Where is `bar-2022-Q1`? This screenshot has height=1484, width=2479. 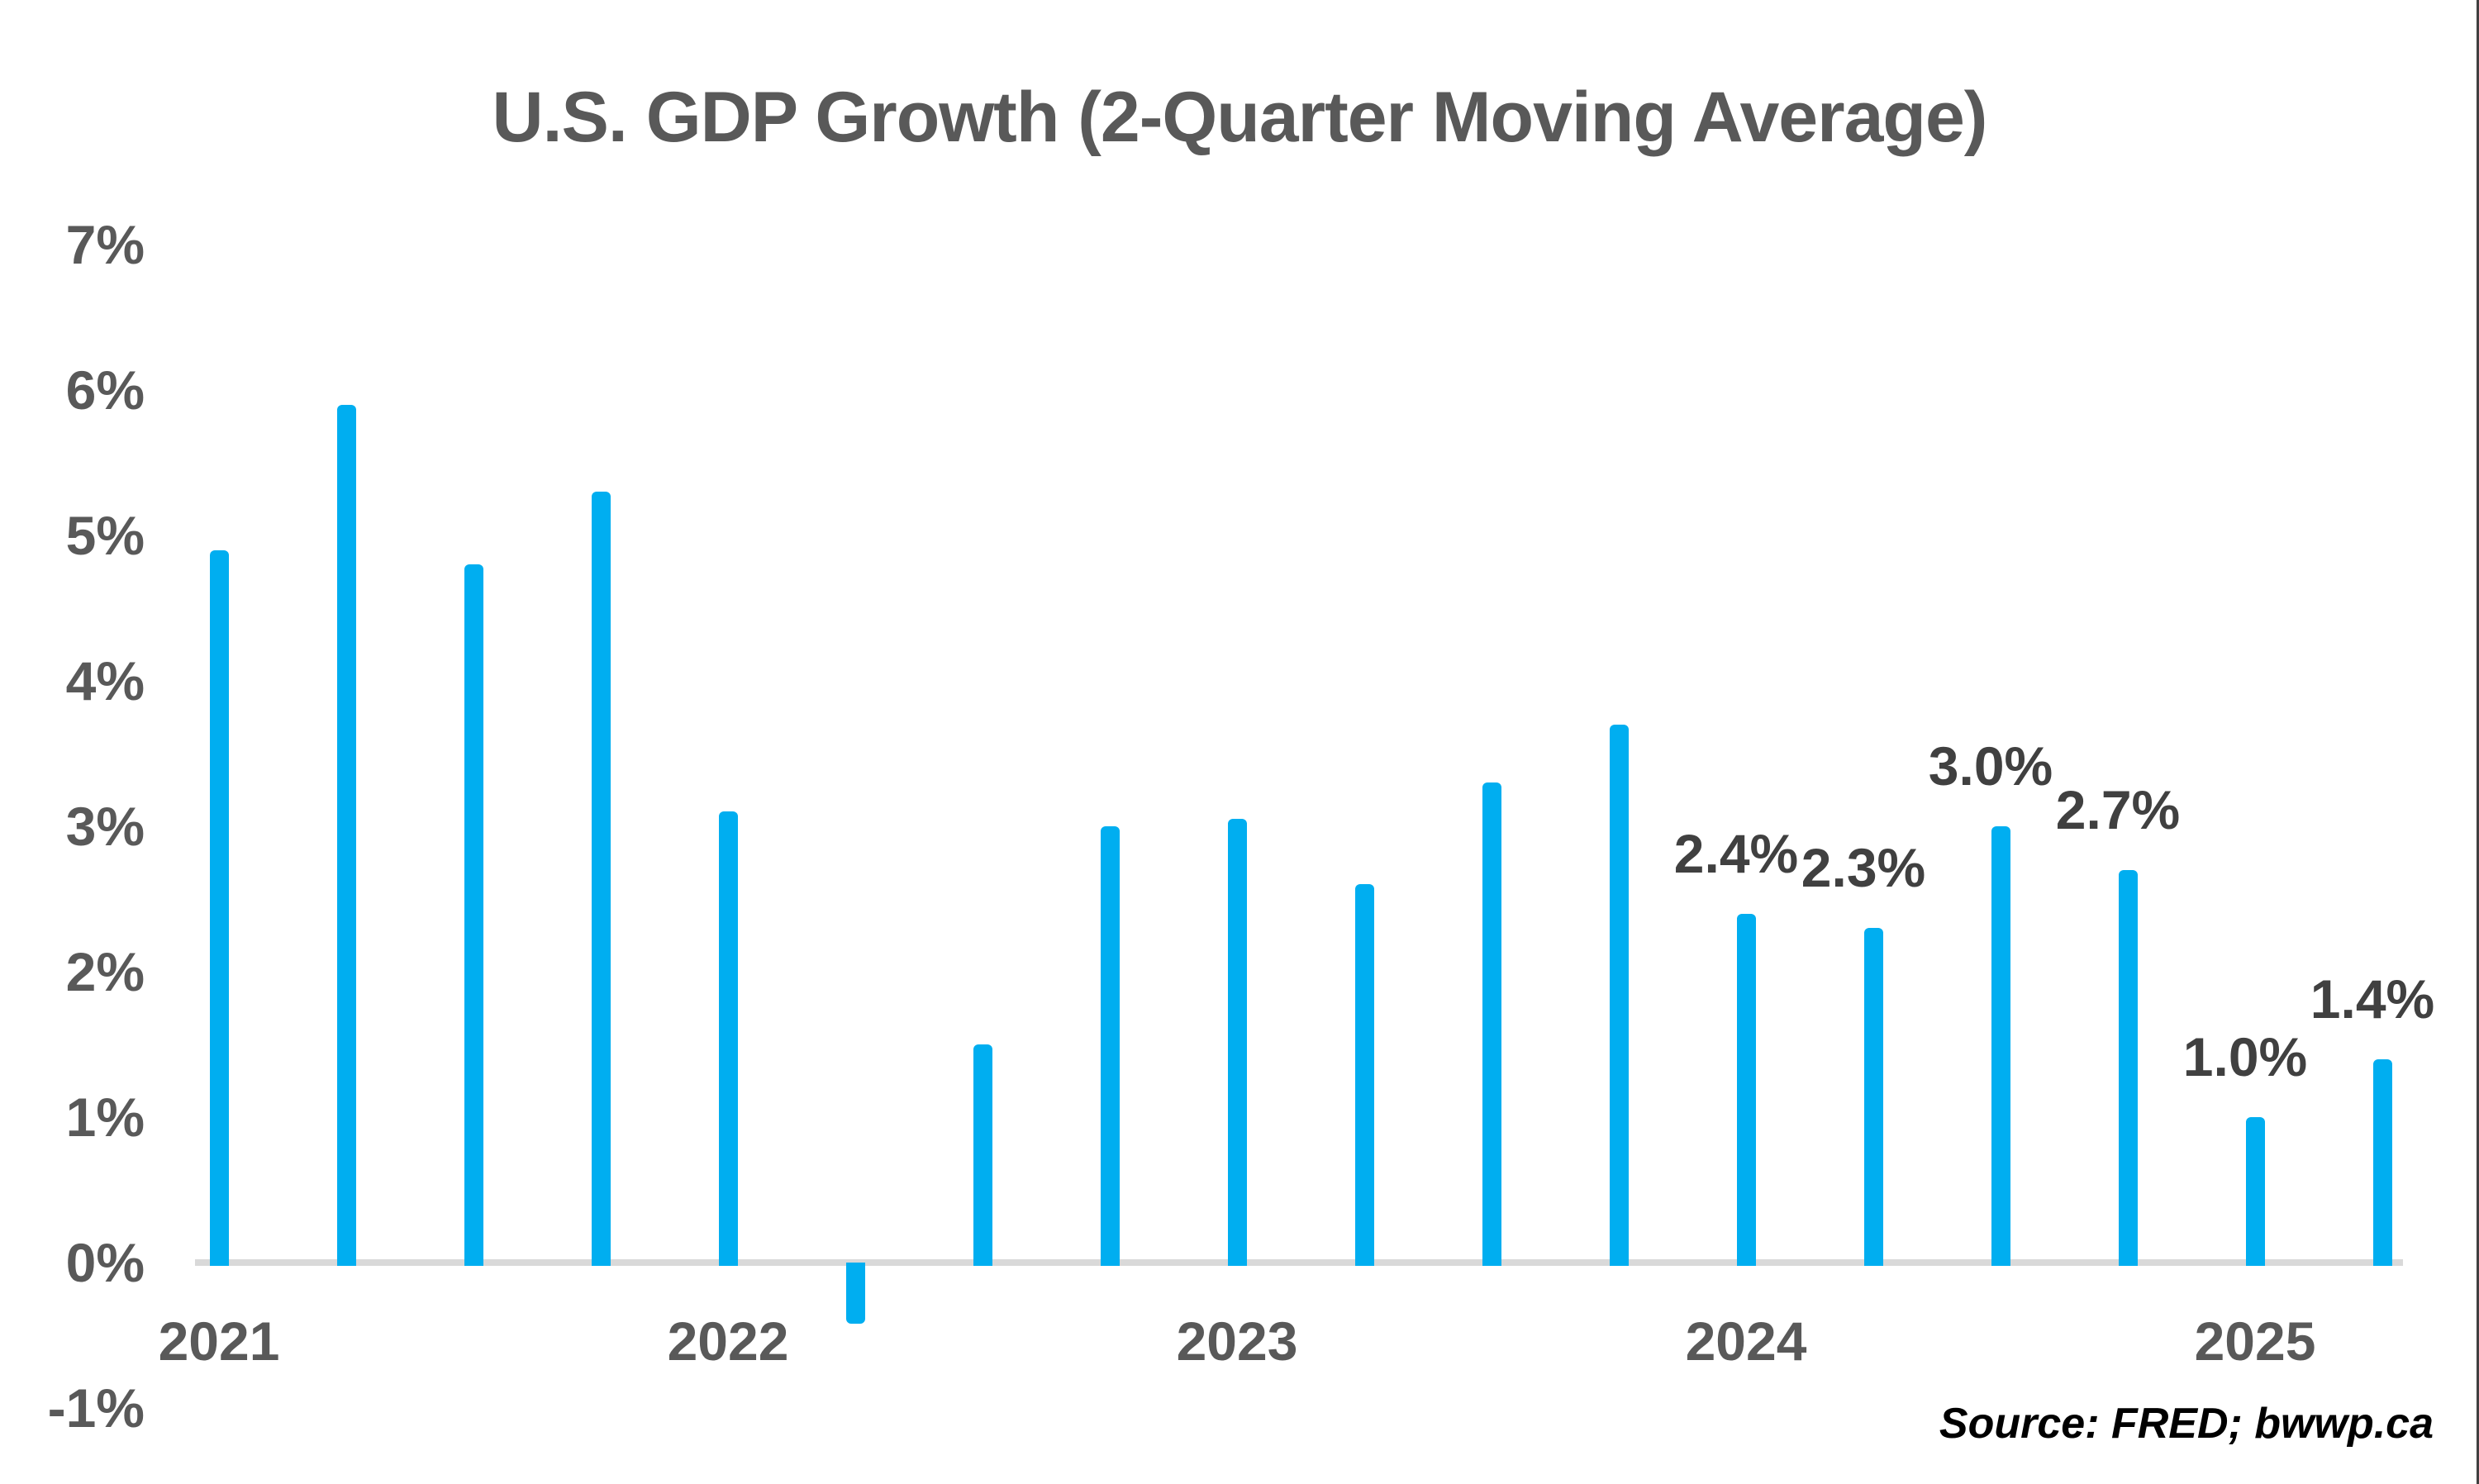 bar-2022-Q1 is located at coordinates (728, 1038).